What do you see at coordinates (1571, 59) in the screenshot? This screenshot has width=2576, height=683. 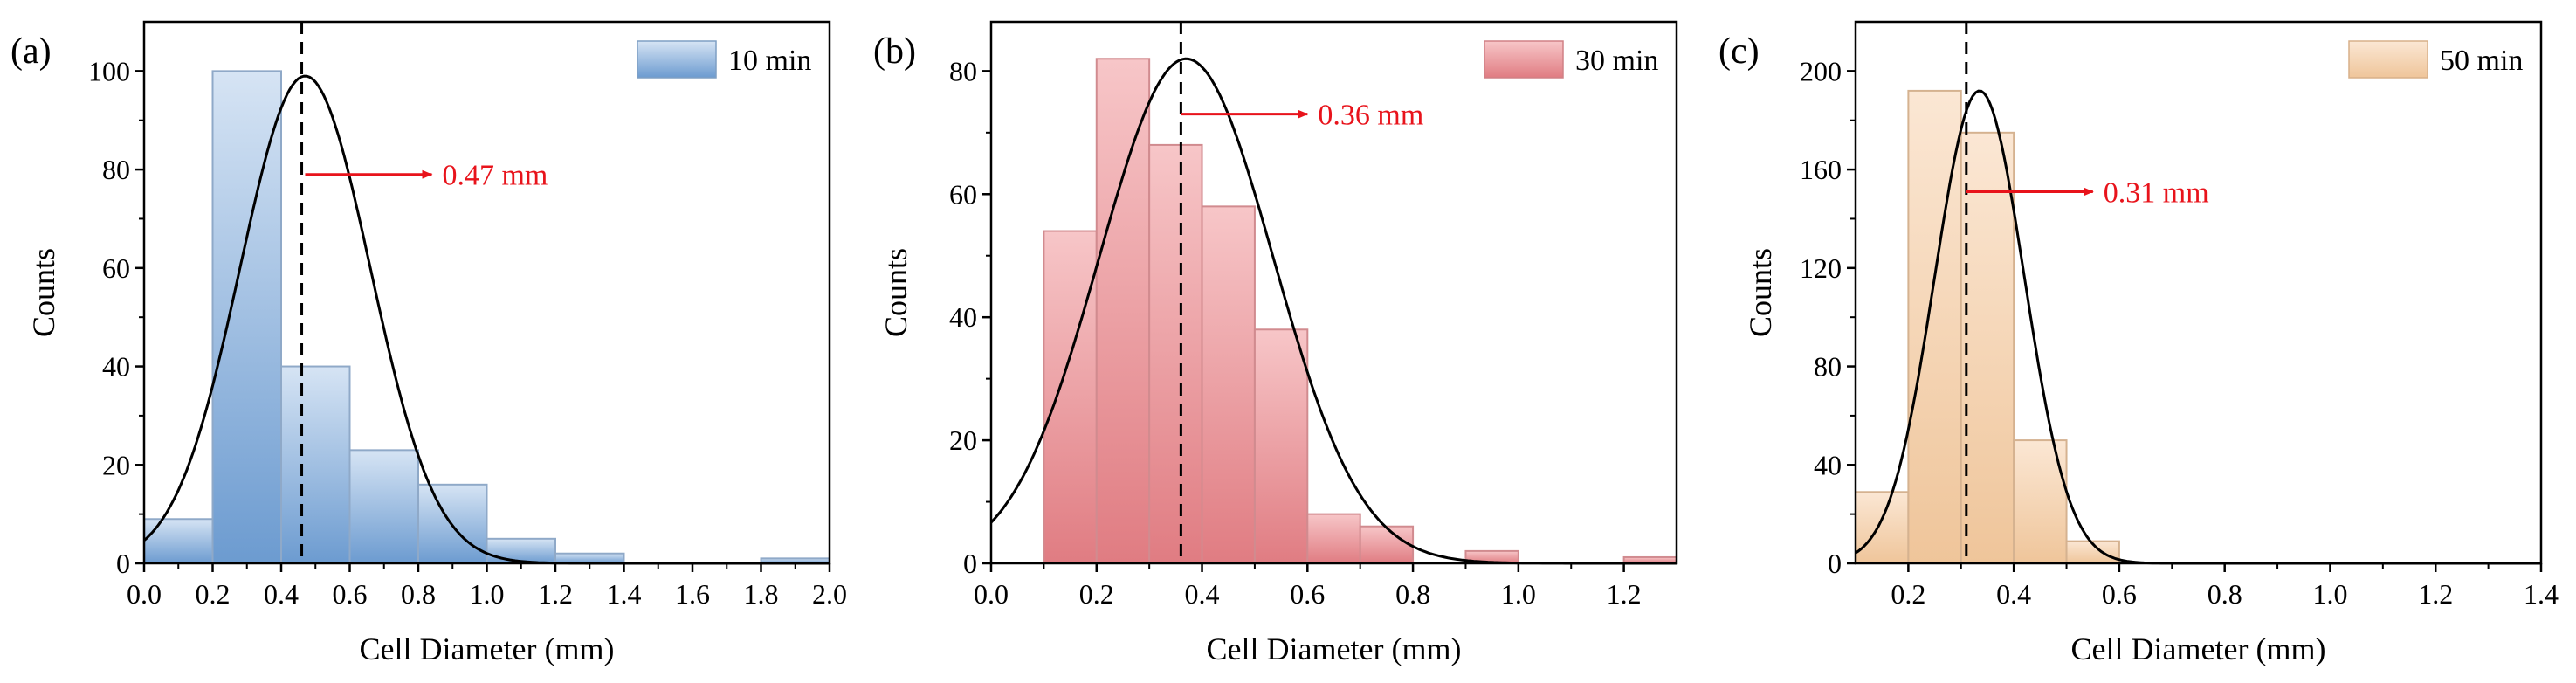 I see `panel-b-legend: 30 min` at bounding box center [1571, 59].